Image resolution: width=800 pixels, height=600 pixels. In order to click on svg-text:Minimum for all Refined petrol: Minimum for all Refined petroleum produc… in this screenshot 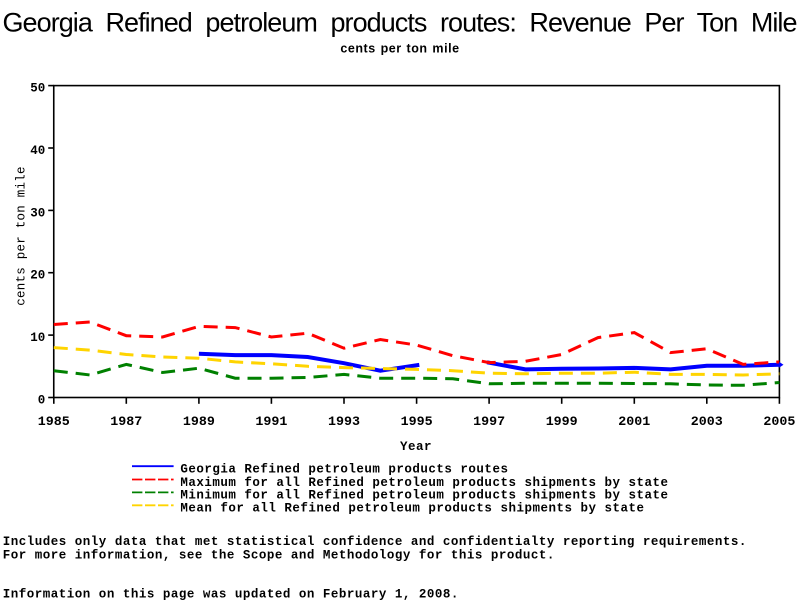, I will do `click(424, 496)`.